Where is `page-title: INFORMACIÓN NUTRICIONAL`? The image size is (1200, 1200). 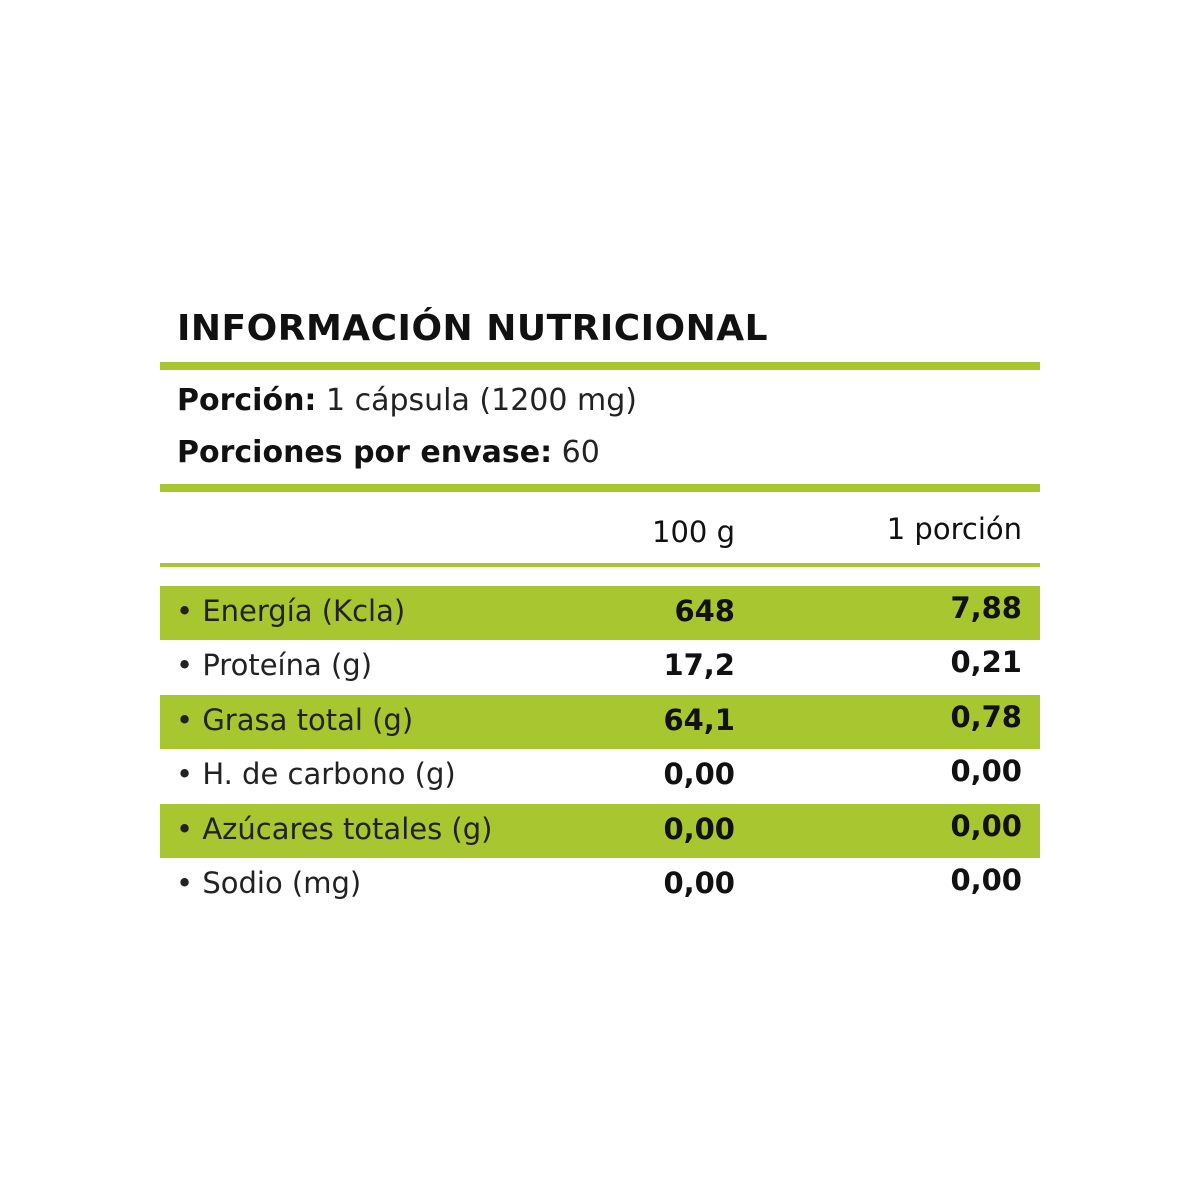
page-title: INFORMACIÓN NUTRICIONAL is located at coordinates (473, 328).